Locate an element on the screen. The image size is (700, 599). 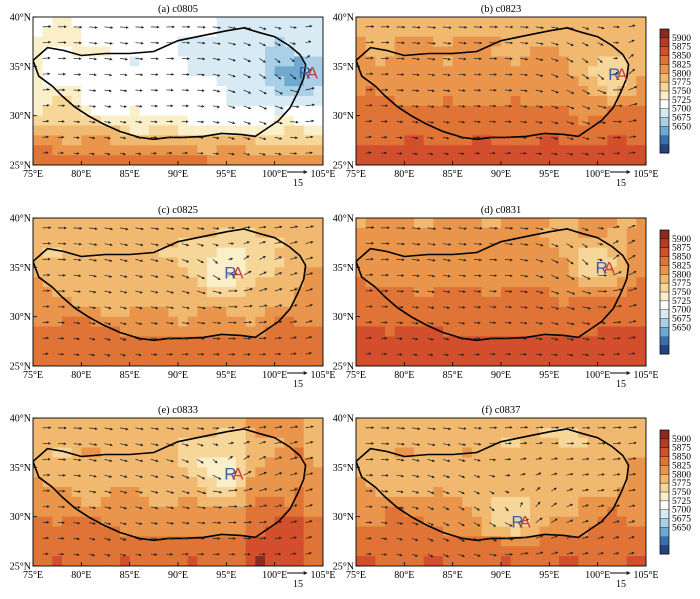
wind-vectors is located at coordinates (501, 90).